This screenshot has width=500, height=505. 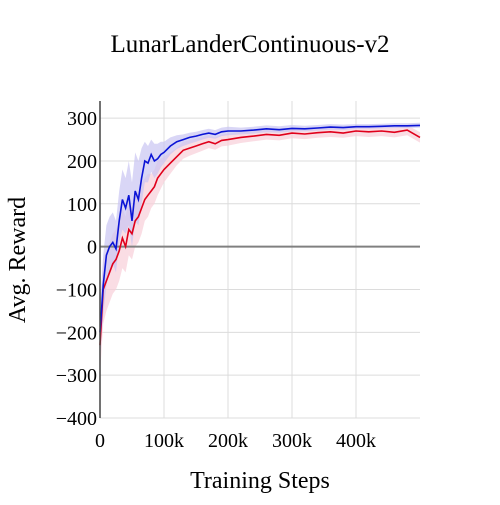 I want to click on y-tick-label-3: −100, so click(x=76, y=290).